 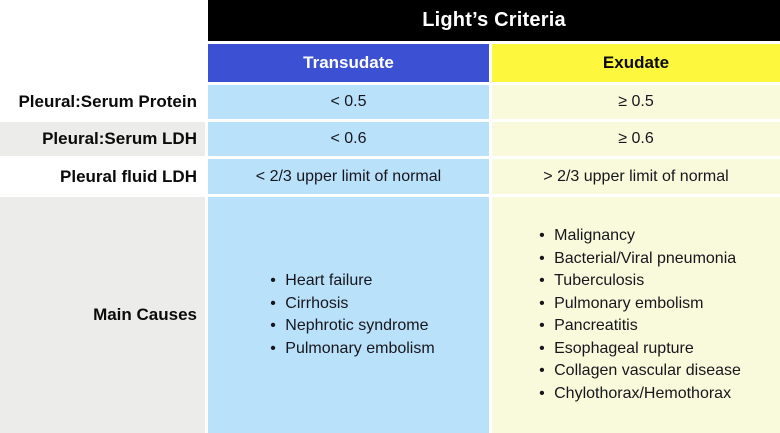 What do you see at coordinates (348, 102) in the screenshot?
I see `value-protein-transudate: < 0.5` at bounding box center [348, 102].